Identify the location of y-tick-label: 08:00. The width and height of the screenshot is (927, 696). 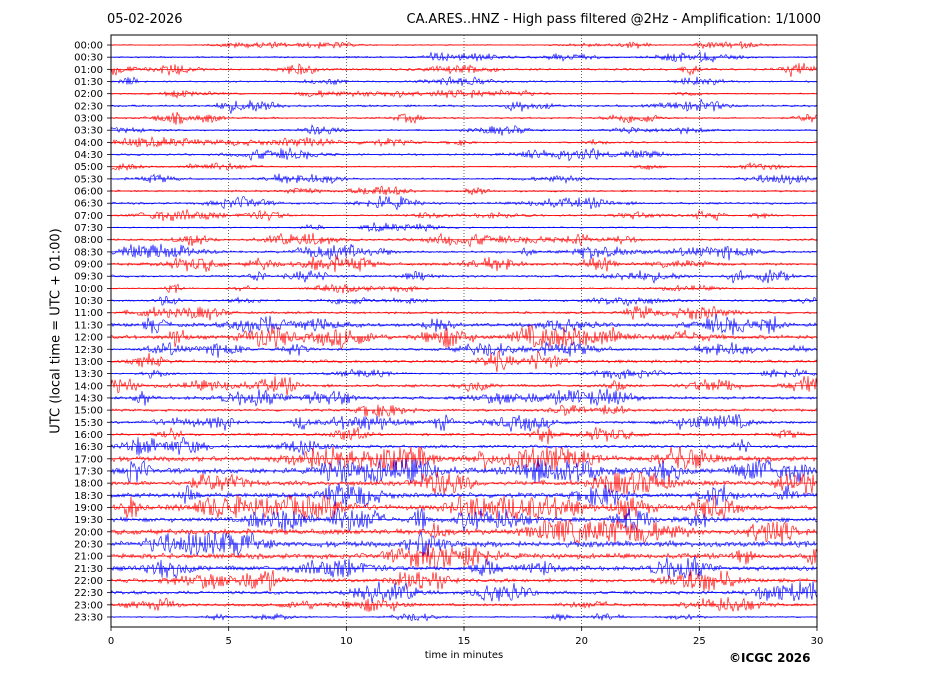
(88, 240).